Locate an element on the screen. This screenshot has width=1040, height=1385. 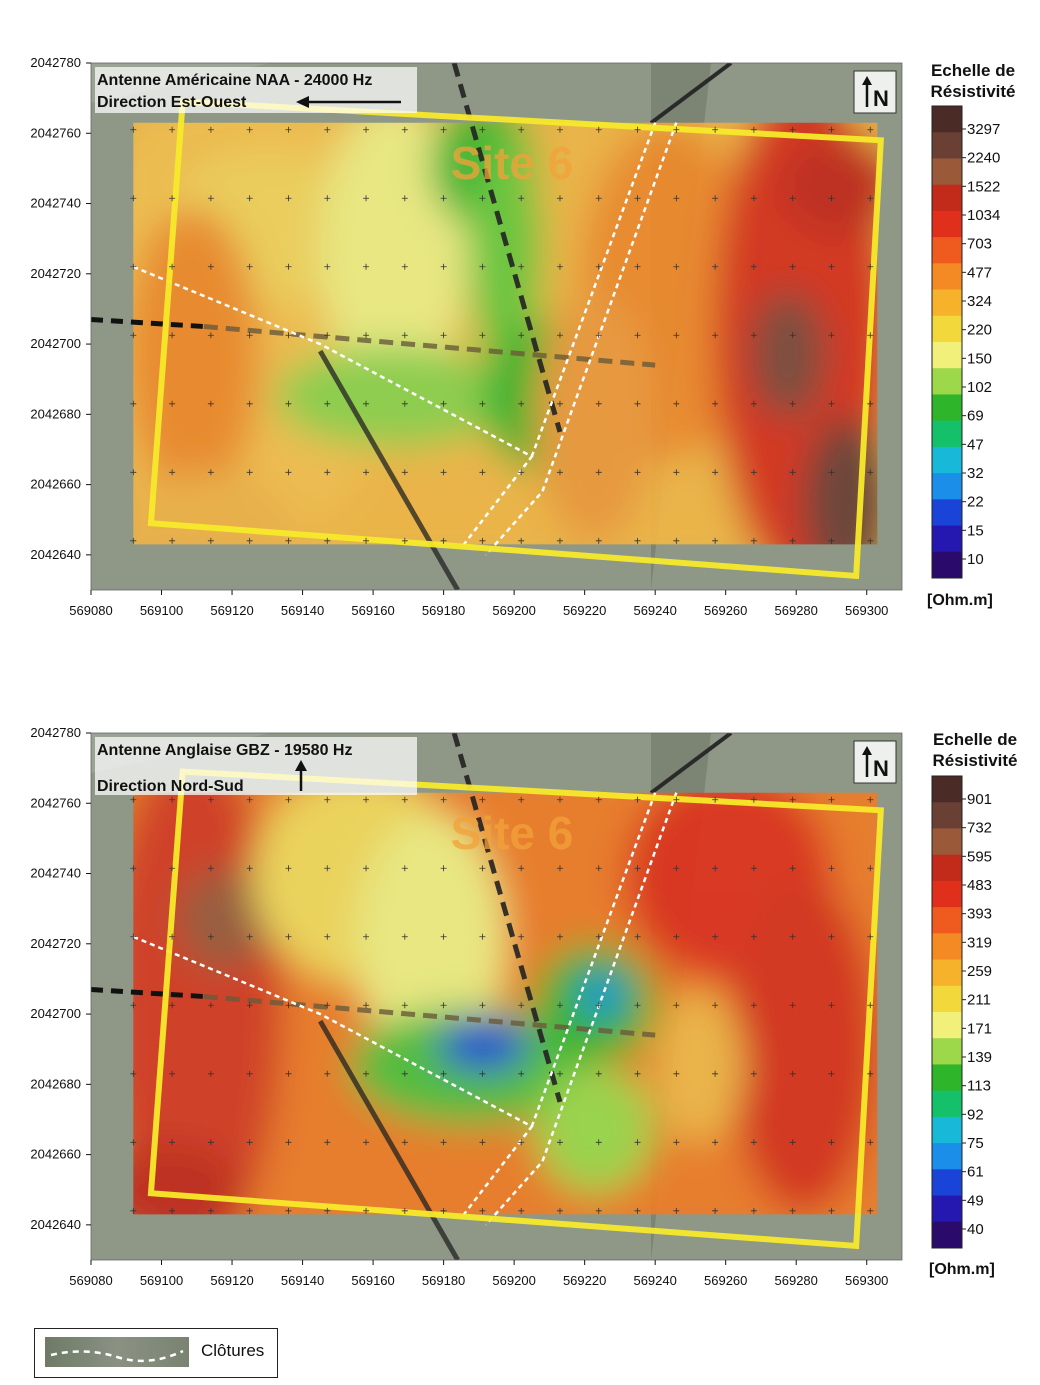
legend-label: 22 is located at coordinates (975, 502).